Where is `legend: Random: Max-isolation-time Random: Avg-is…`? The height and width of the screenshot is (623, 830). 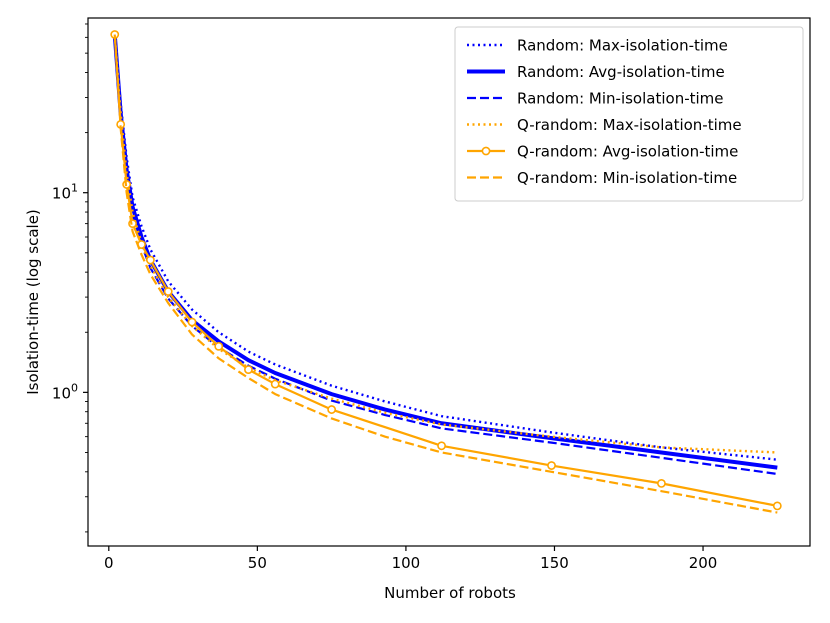 legend: Random: Max-isolation-time Random: Avg-is… is located at coordinates (629, 114).